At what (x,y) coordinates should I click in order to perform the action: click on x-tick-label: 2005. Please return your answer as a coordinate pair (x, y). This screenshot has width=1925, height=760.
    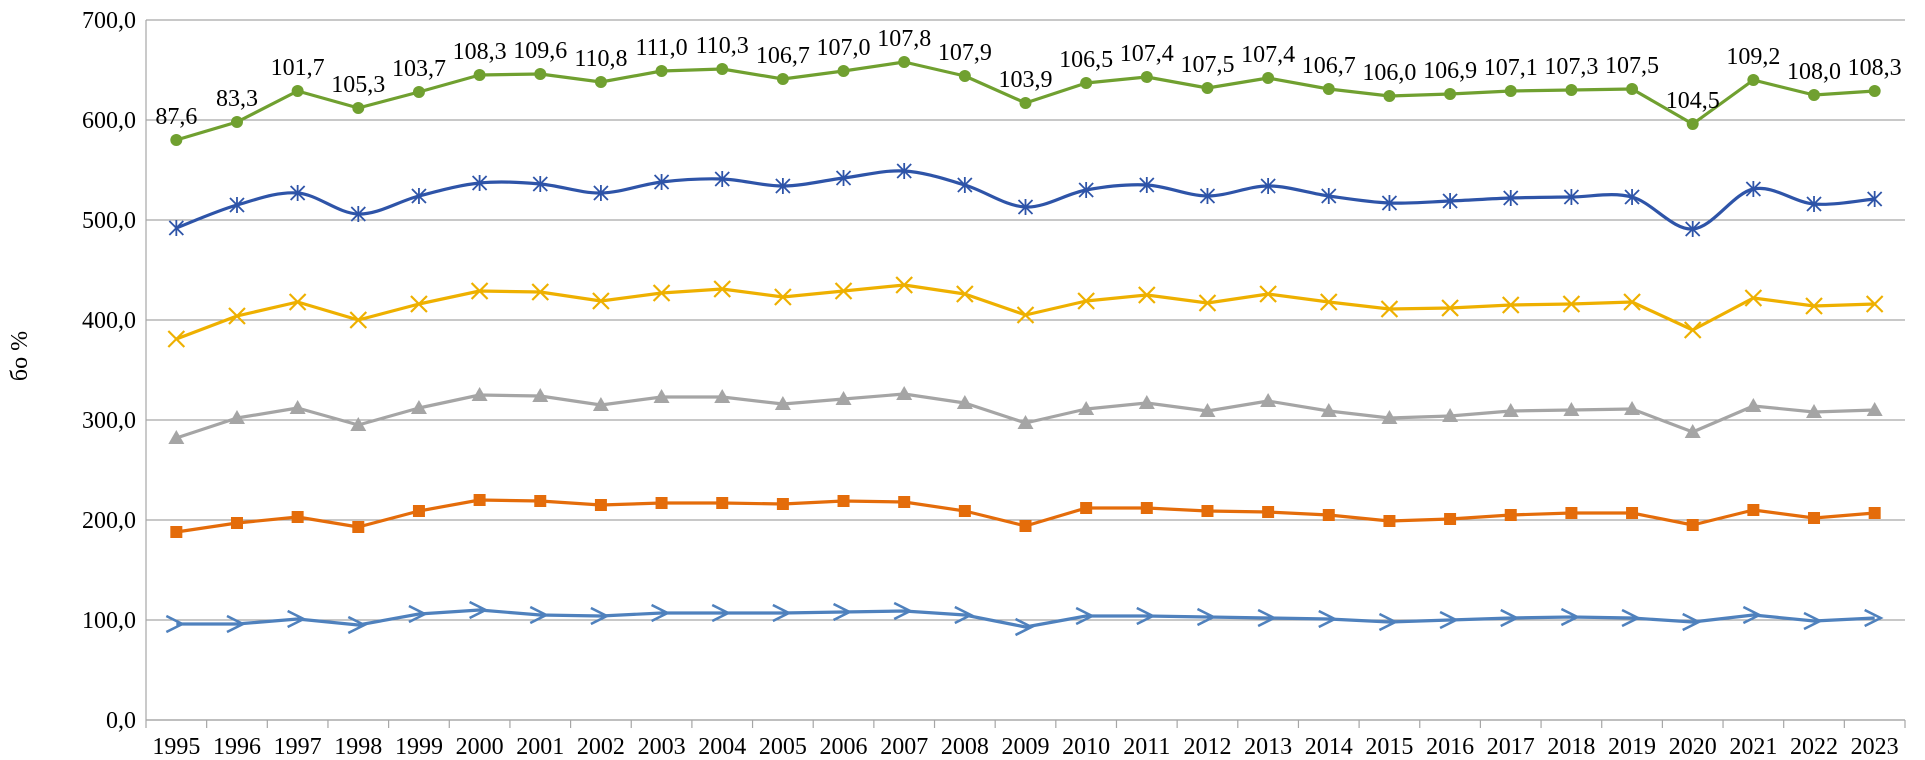
    Looking at the image, I should click on (783, 747).